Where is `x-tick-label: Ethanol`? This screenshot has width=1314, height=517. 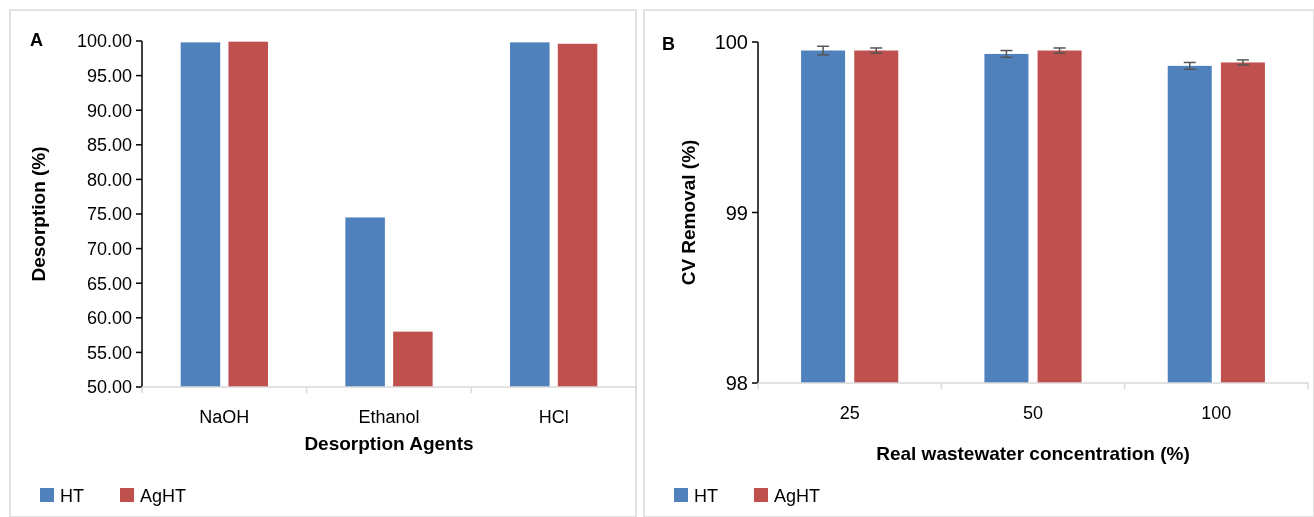
x-tick-label: Ethanol is located at coordinates (389, 417).